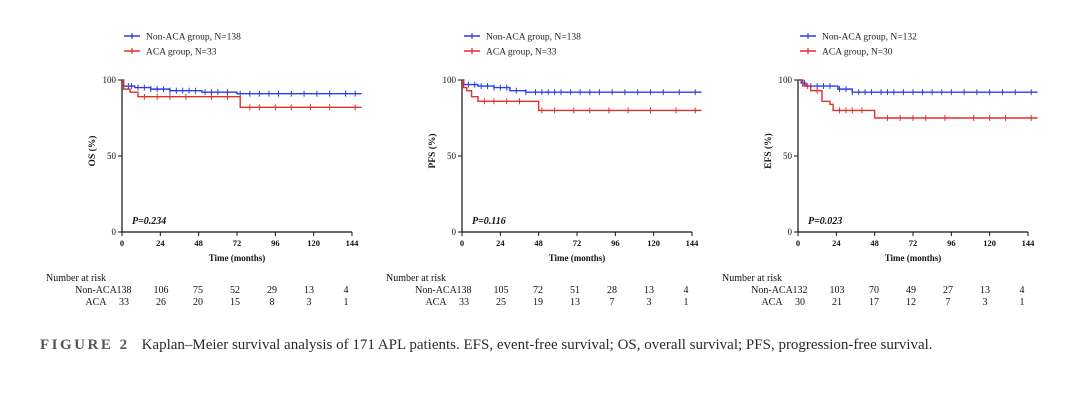 The height and width of the screenshot is (401, 1080). Describe the element at coordinates (857, 53) in the screenshot. I see `legend-entry: ACA group, N=30` at that location.